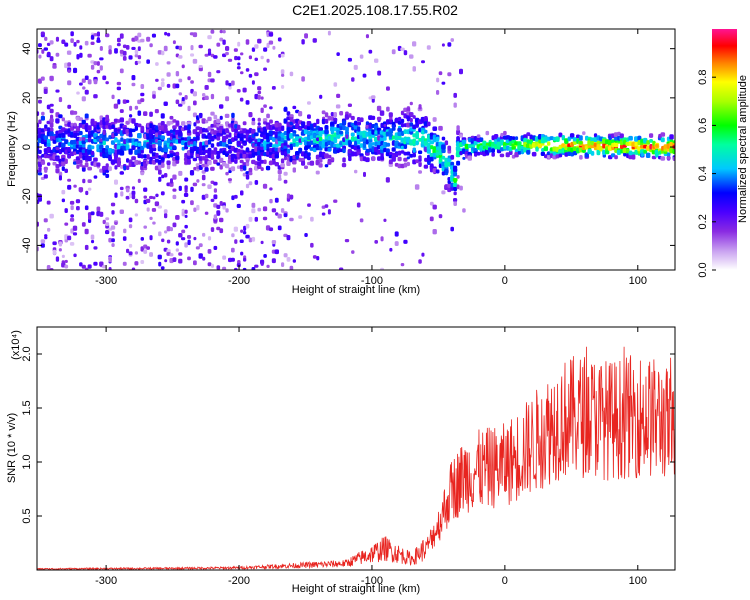 Image resolution: width=750 pixels, height=600 pixels. I want to click on colorbar-tick-label: 0.4, so click(703, 173).